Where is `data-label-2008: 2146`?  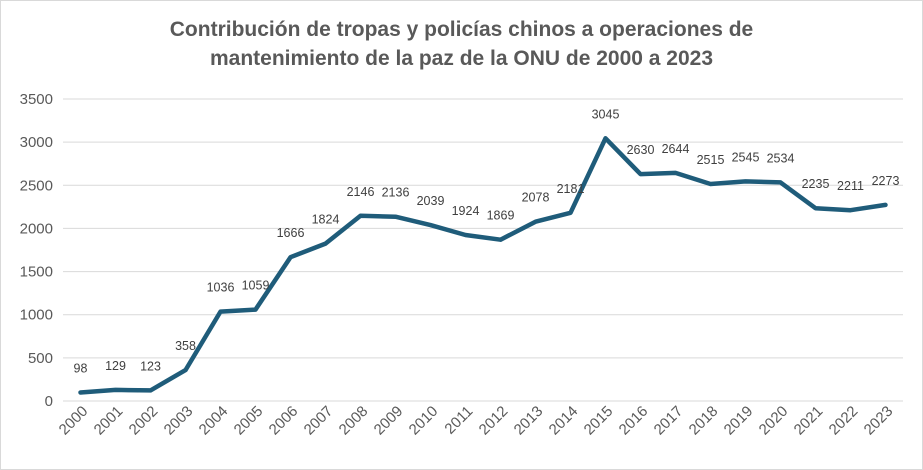 data-label-2008: 2146 is located at coordinates (361, 192).